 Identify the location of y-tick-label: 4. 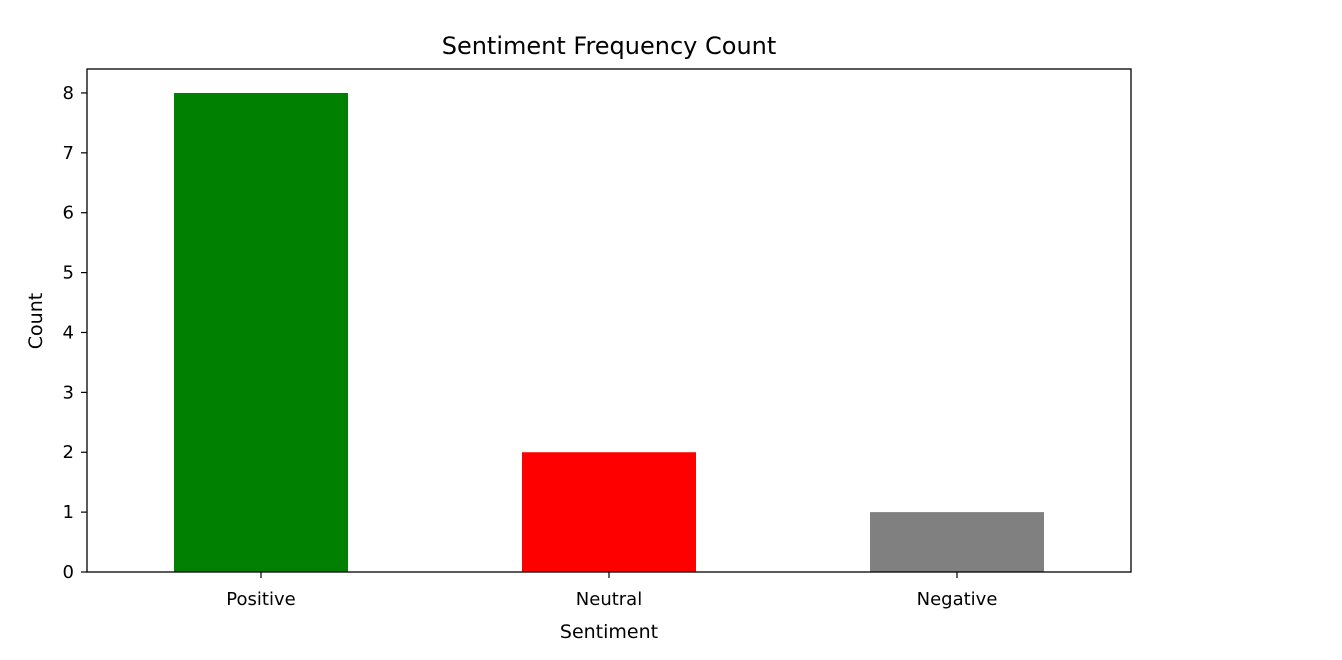
(68, 332).